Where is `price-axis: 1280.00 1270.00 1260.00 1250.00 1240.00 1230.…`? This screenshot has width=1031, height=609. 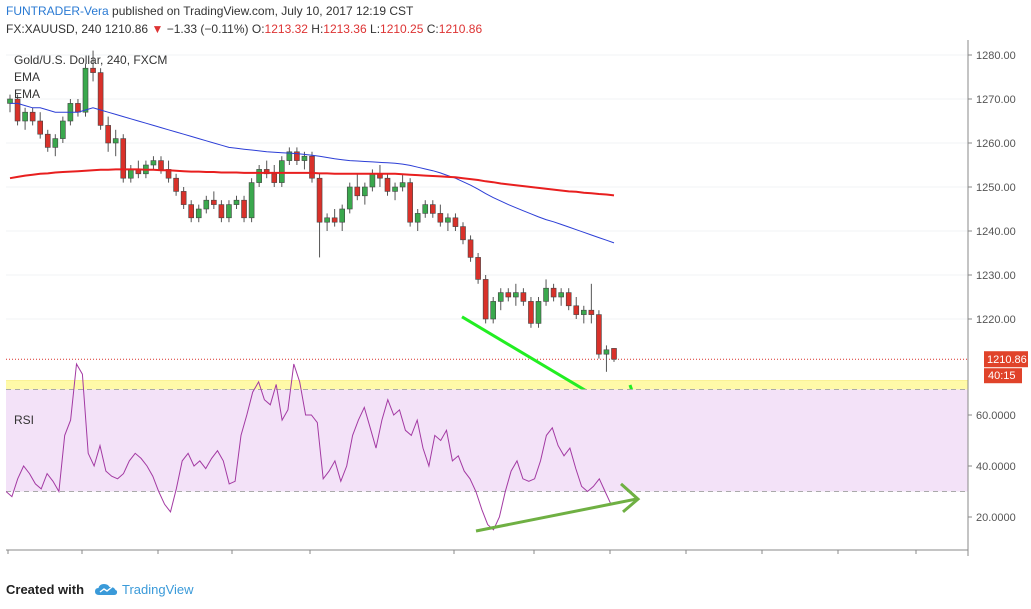 price-axis: 1280.00 1270.00 1260.00 1250.00 1240.00 1230.… is located at coordinates (991, 298).